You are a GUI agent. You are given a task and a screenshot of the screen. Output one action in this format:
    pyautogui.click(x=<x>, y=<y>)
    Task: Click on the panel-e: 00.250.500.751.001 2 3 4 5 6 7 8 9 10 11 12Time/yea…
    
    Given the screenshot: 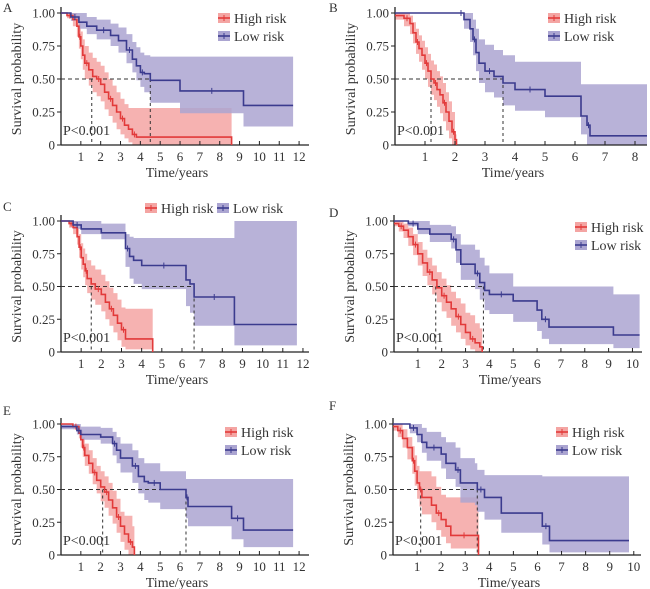 What is the action you would take?
    pyautogui.click(x=156, y=496)
    